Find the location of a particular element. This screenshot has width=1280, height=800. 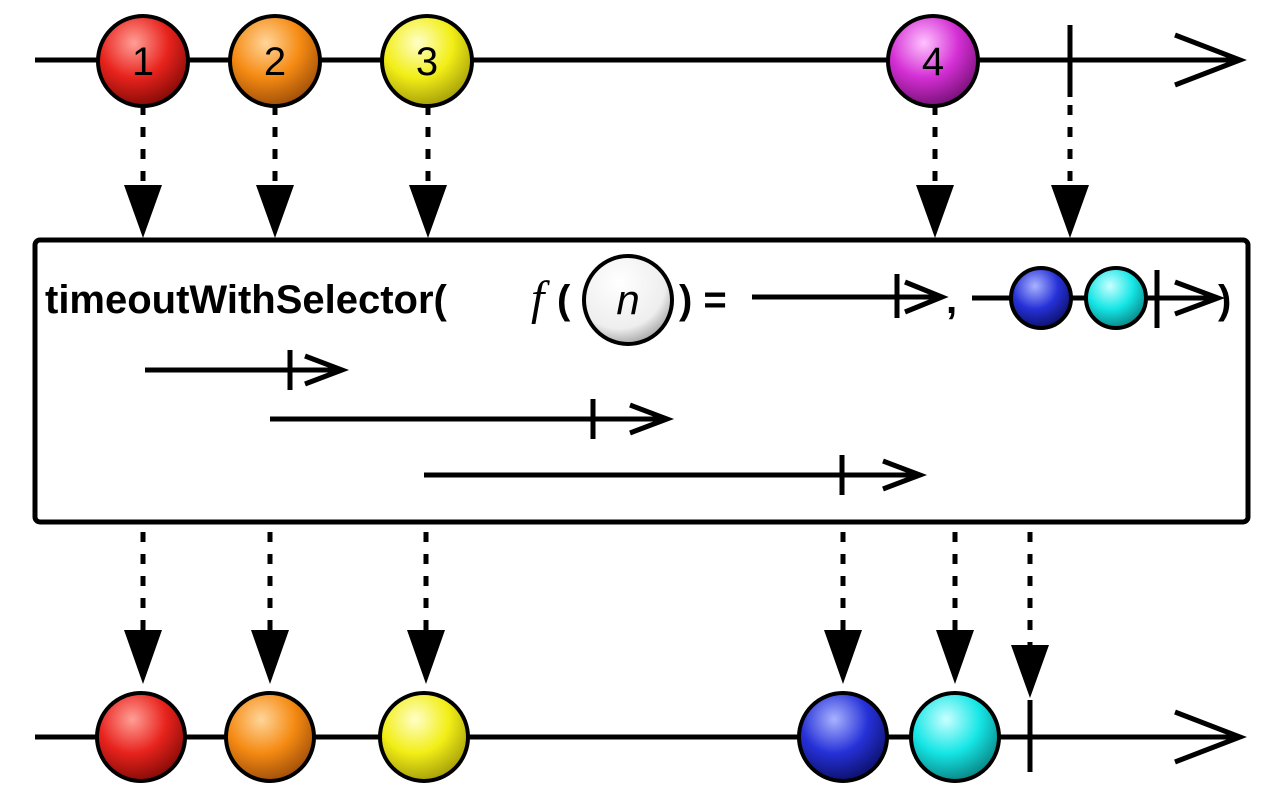

input-to-operator-arrows is located at coordinates (606, 171).